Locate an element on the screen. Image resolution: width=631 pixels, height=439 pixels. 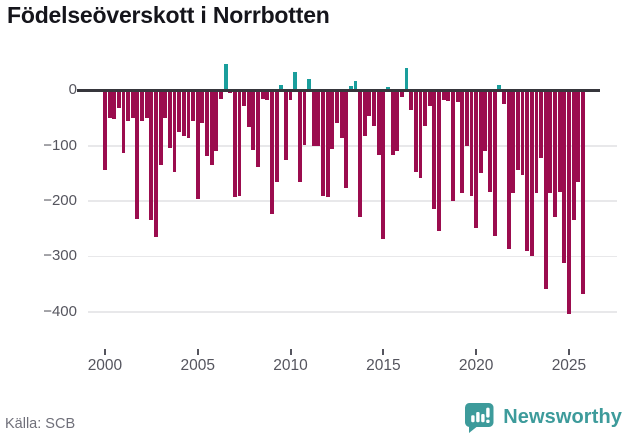
bar-2015Q2 is located at coordinates (388, 88).